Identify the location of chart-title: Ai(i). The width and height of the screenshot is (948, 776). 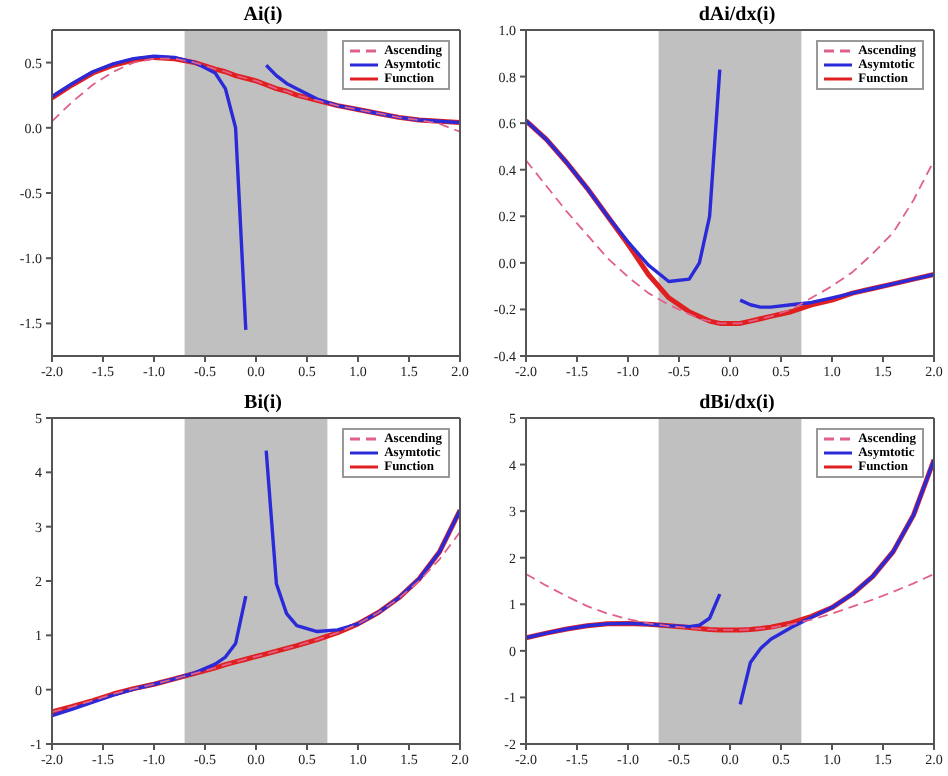
(263, 15).